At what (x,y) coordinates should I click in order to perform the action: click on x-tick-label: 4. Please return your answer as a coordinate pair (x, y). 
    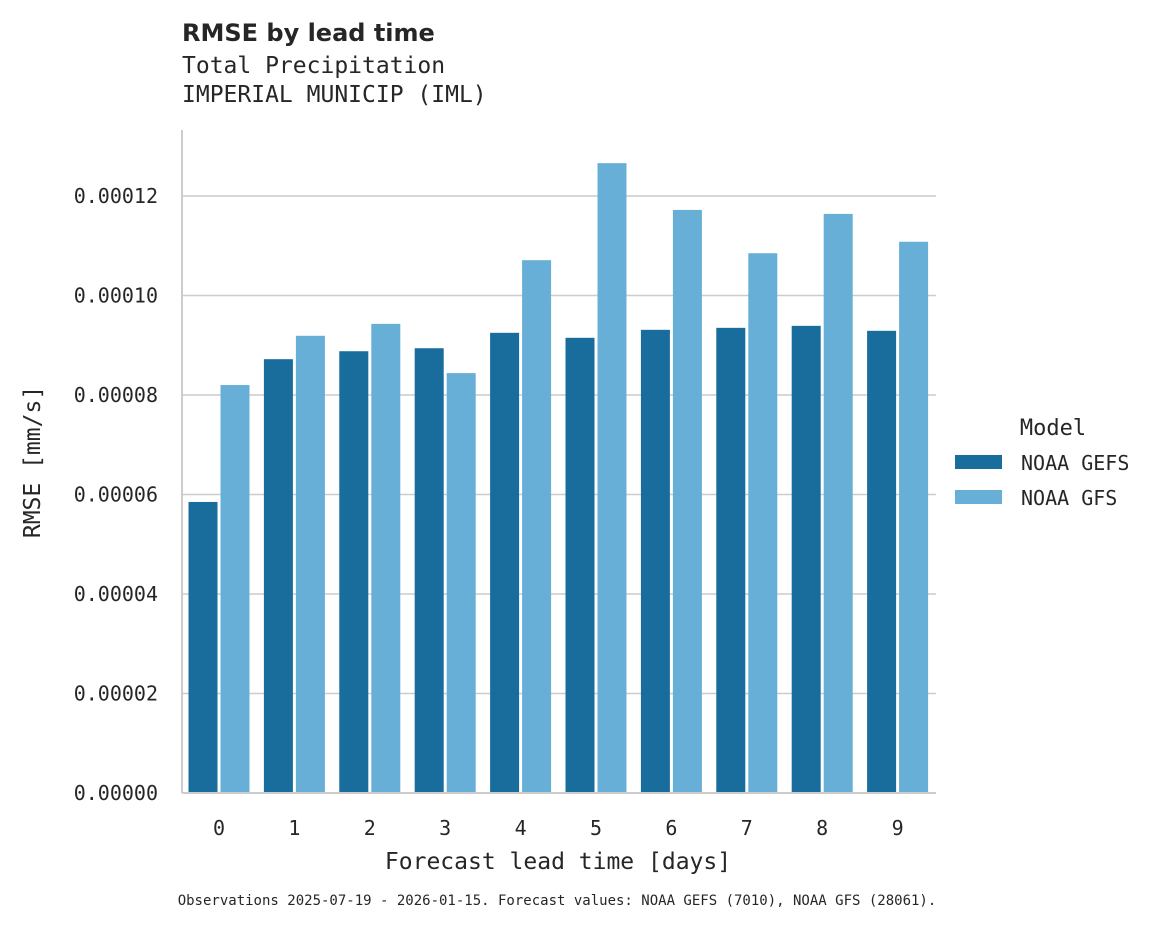
    Looking at the image, I should click on (521, 828).